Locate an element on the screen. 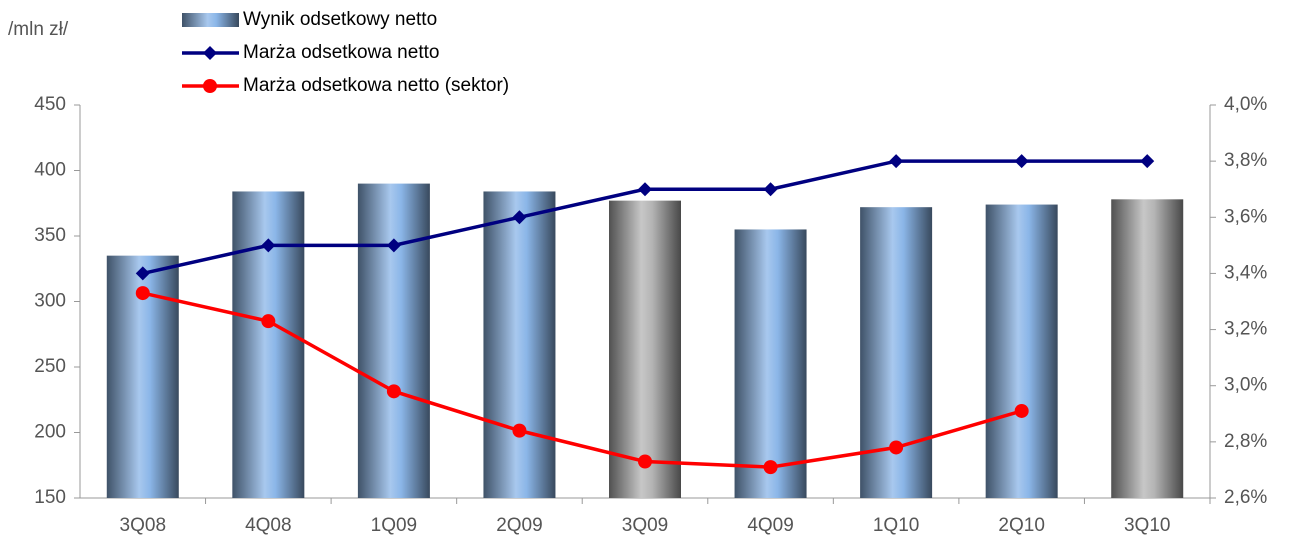  y-tick-label: 450 is located at coordinates (50, 104).